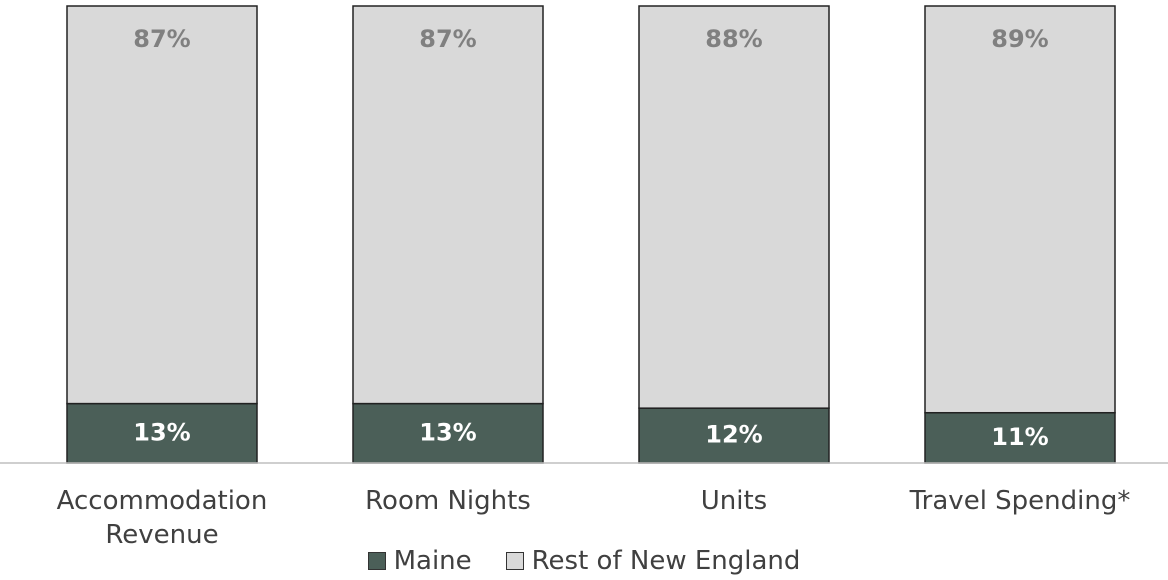 The image size is (1168, 580). Describe the element at coordinates (666, 561) in the screenshot. I see `legend-label: Rest of New England` at that location.